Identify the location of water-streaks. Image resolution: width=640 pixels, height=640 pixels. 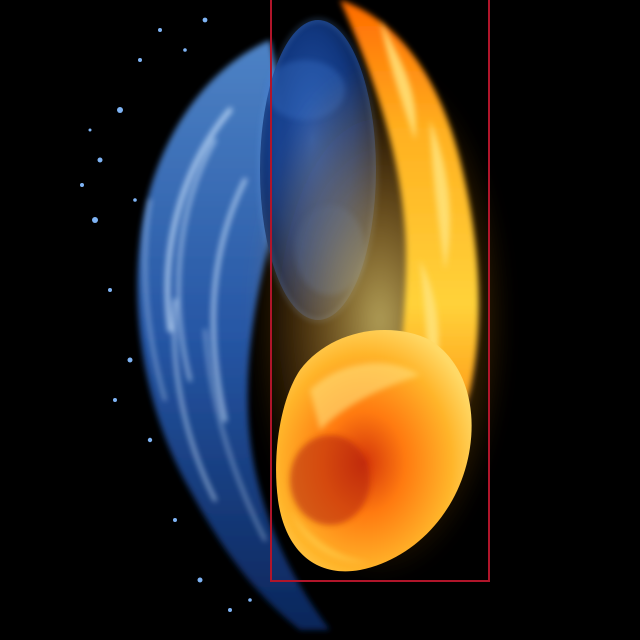
(205, 324).